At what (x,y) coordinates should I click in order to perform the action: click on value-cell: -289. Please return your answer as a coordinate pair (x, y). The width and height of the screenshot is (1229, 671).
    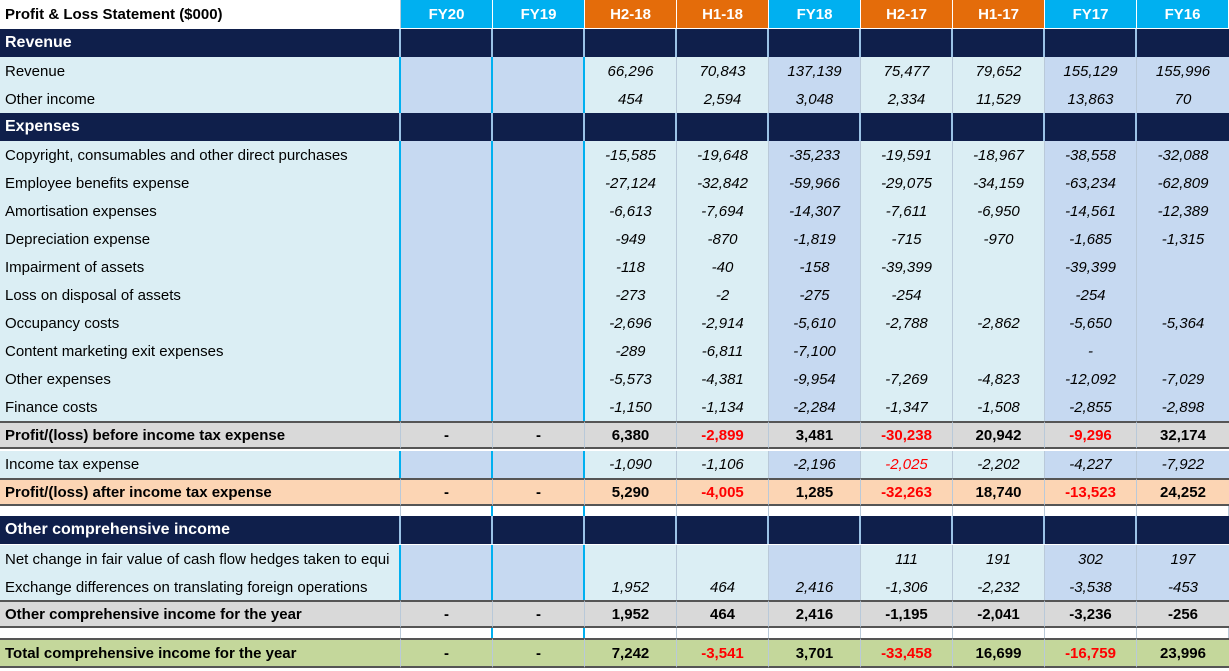
    Looking at the image, I should click on (631, 351).